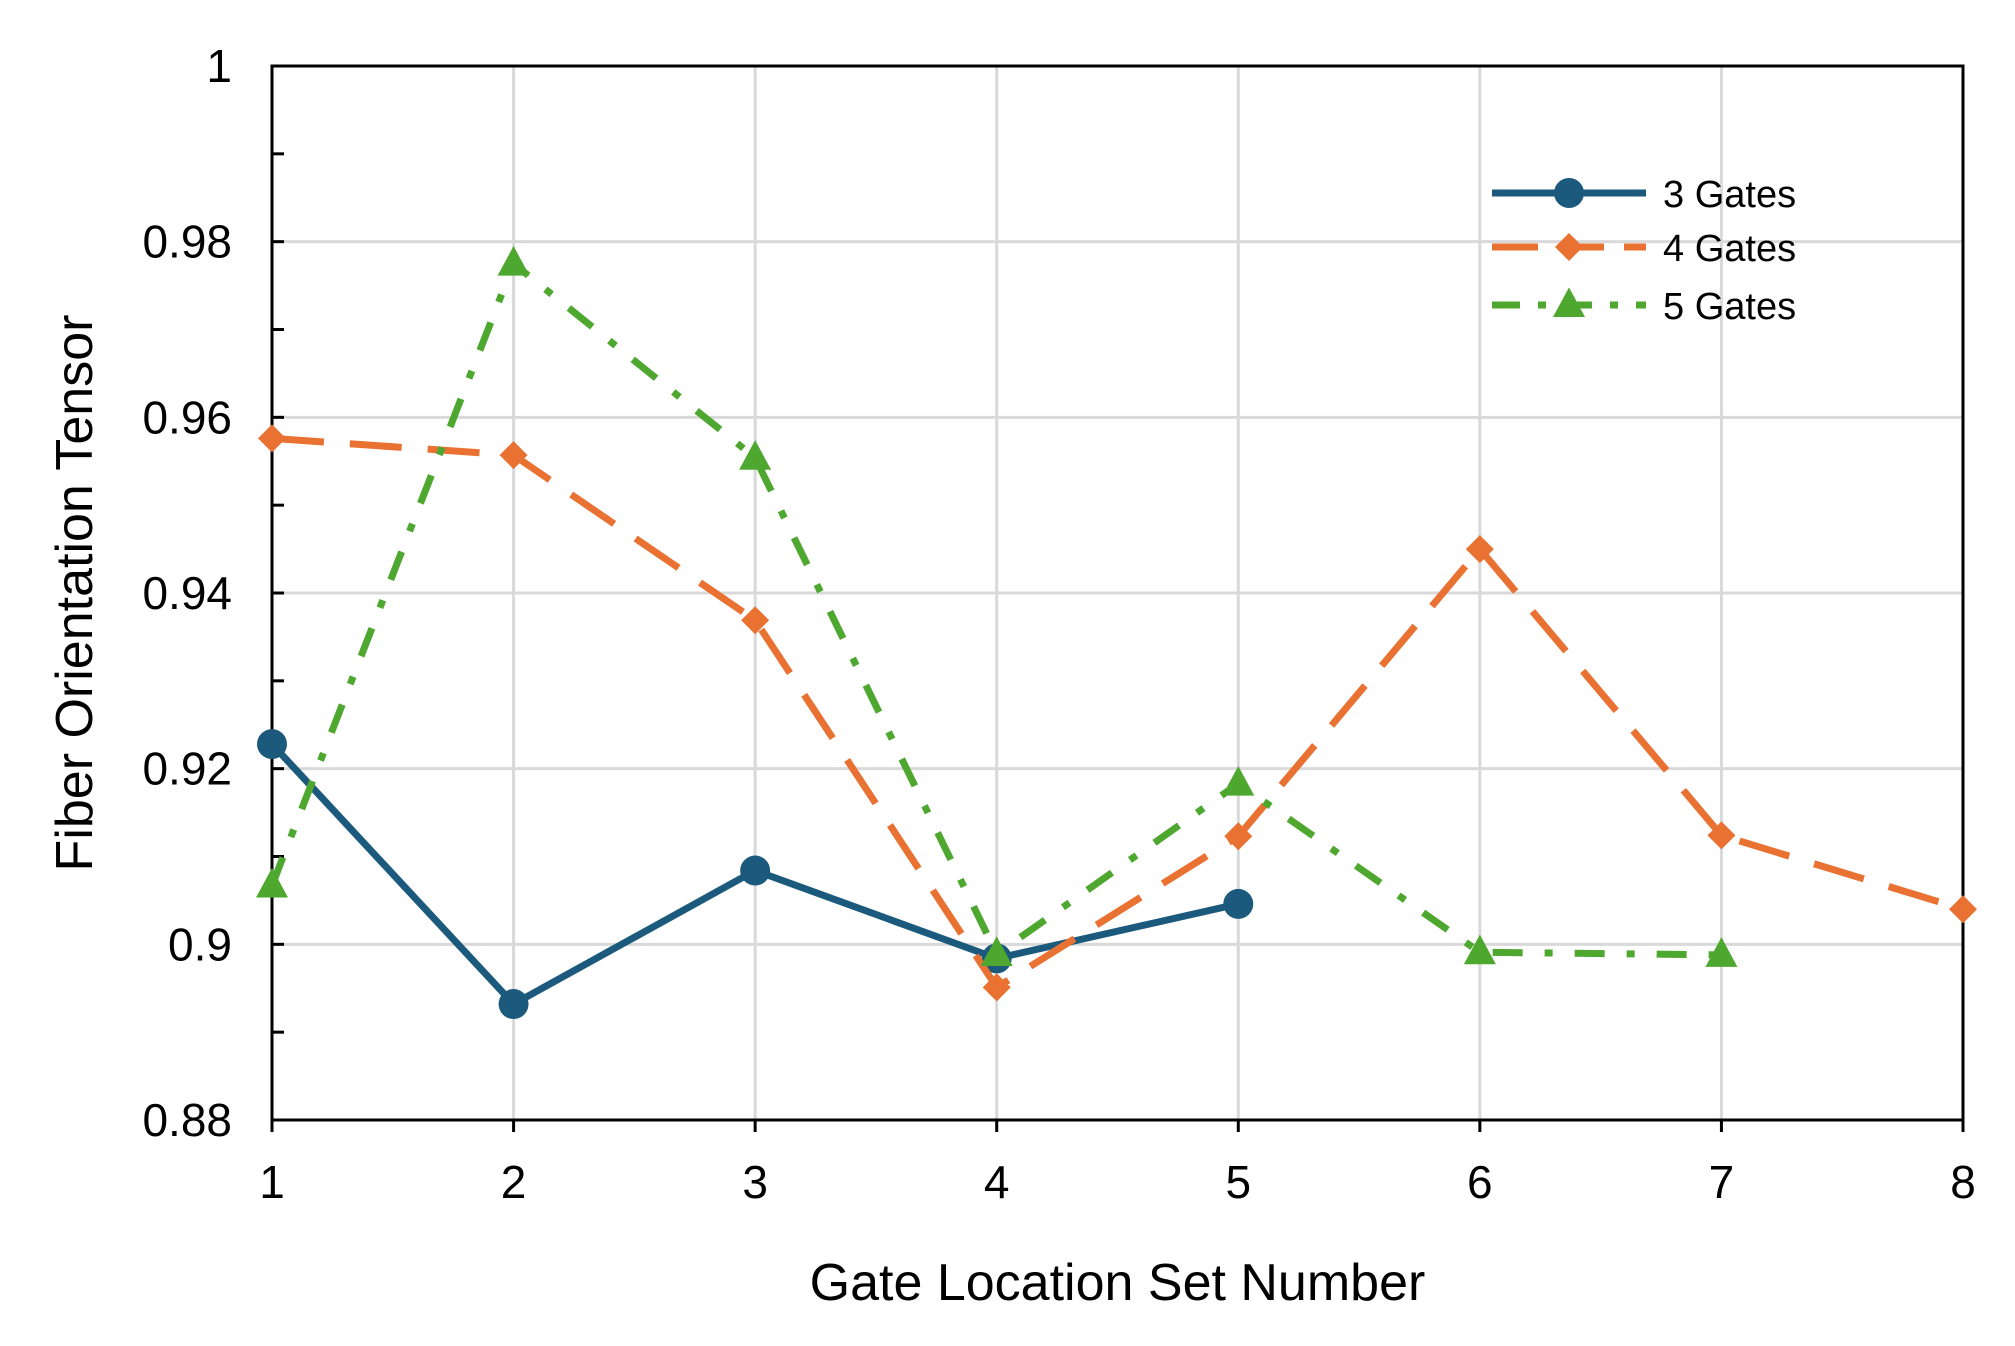  Describe the element at coordinates (187, 242) in the screenshot. I see `y-tick-label: 0.98` at that location.